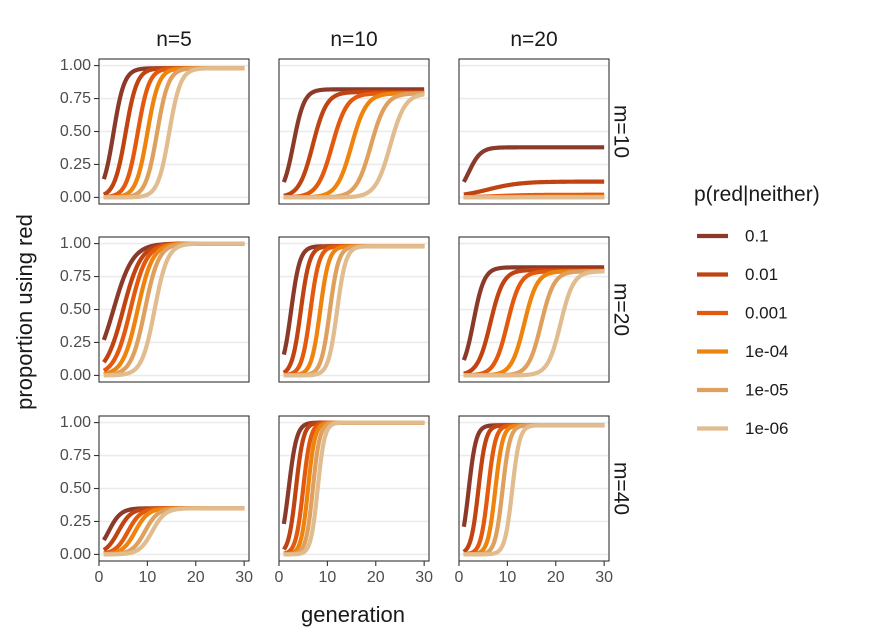  I want to click on legend-label: 0.01, so click(761, 274).